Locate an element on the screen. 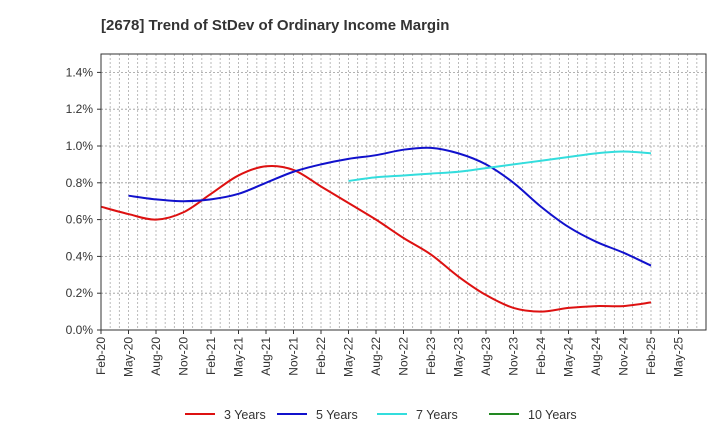  y-tick-label: 0.0% is located at coordinates (80, 330).